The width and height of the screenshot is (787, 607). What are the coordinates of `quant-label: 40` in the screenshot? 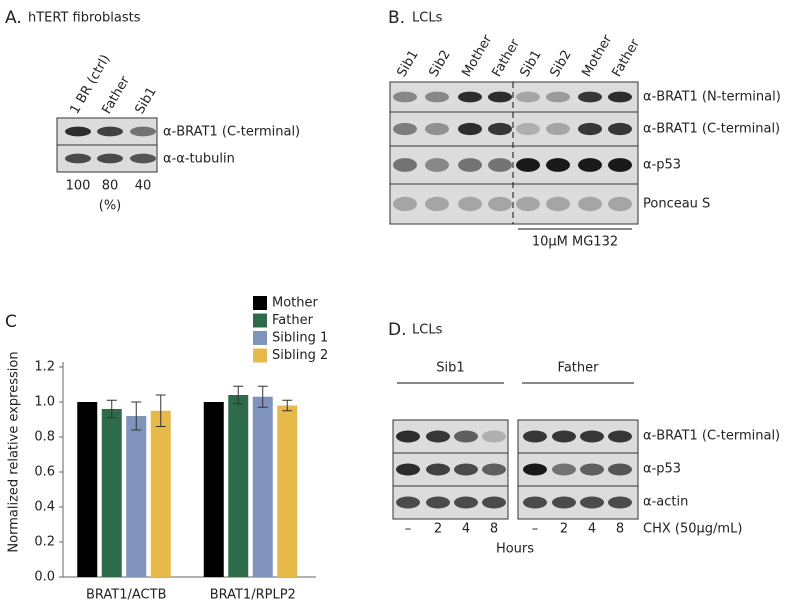 It's located at (143, 186).